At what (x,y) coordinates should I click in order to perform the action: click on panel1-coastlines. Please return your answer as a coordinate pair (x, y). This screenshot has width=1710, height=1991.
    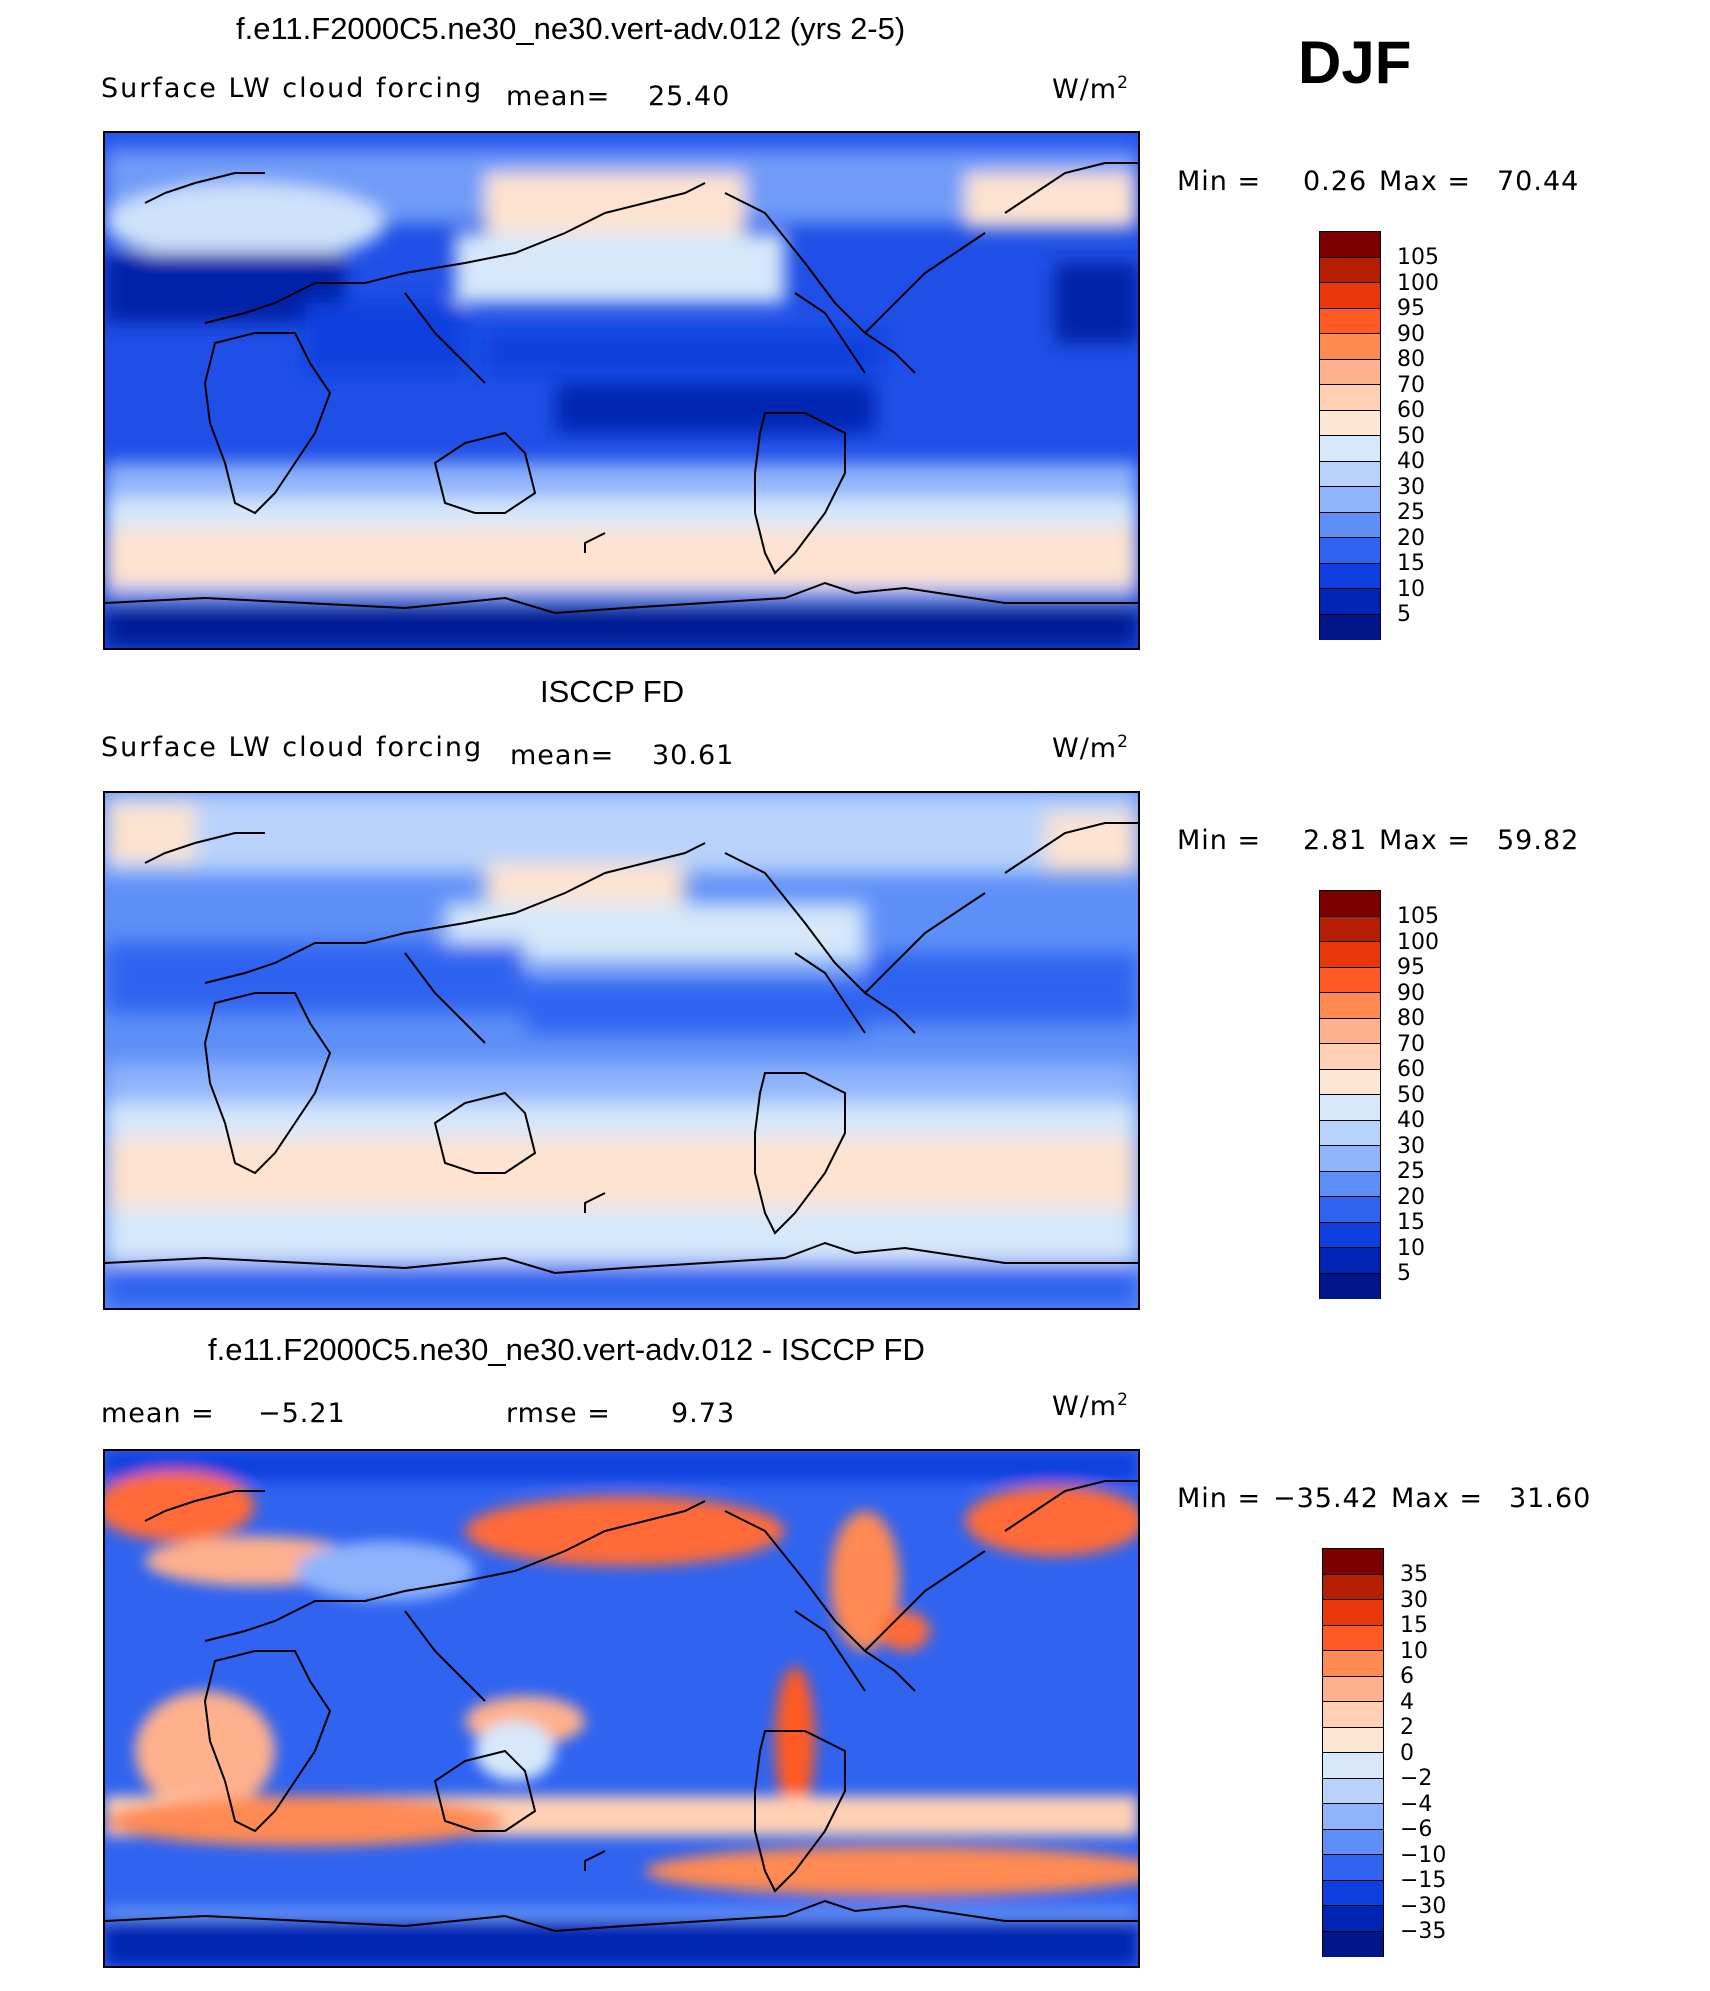
    Looking at the image, I should click on (621, 388).